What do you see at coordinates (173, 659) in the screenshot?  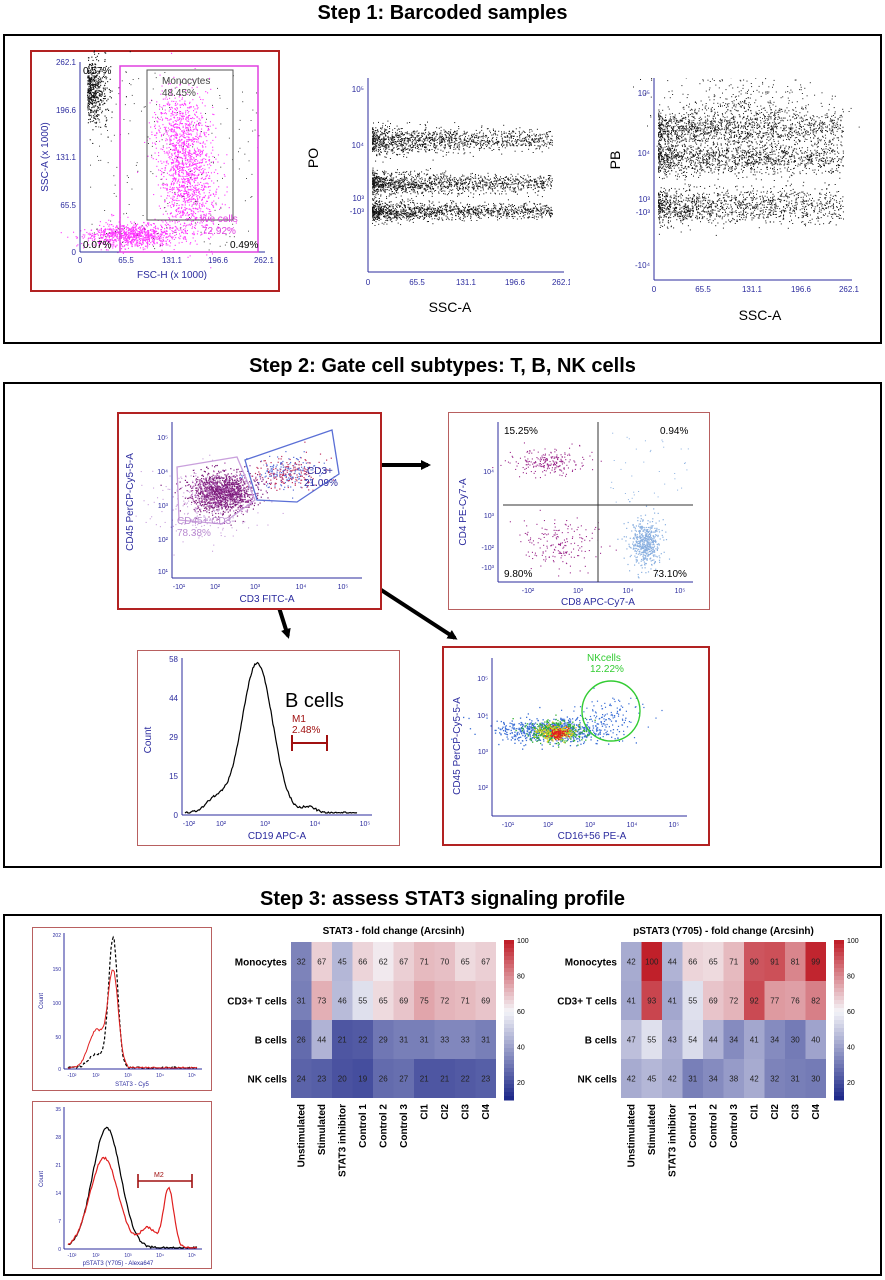 I see `y-tick: 58` at bounding box center [173, 659].